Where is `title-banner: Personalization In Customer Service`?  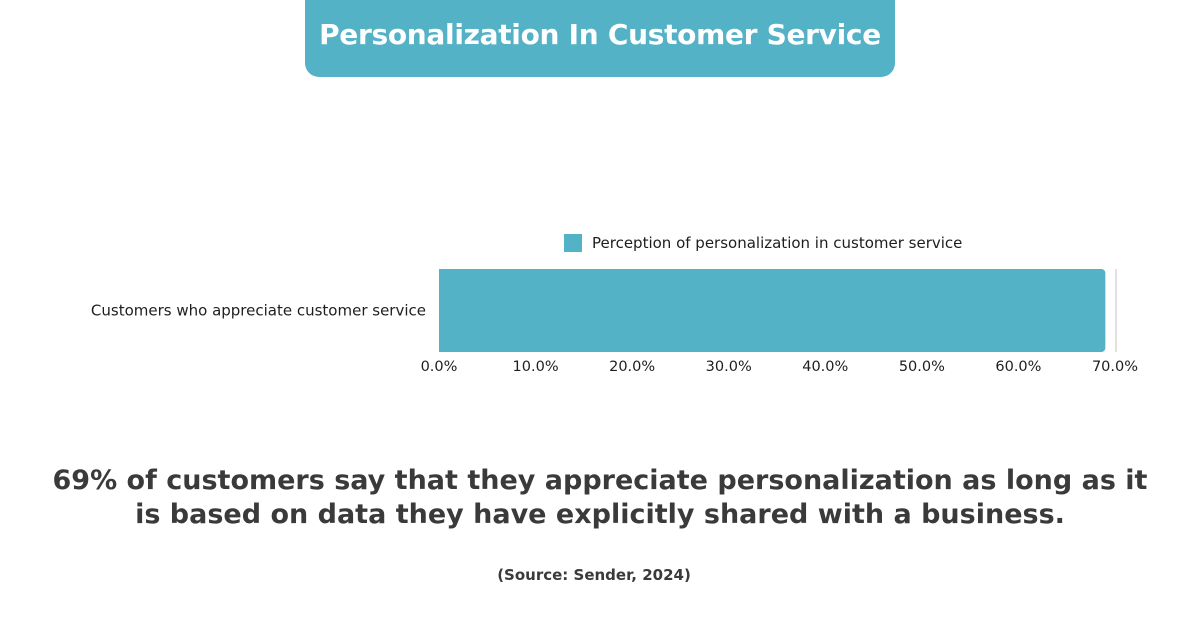
title-banner: Personalization In Customer Service is located at coordinates (600, 38).